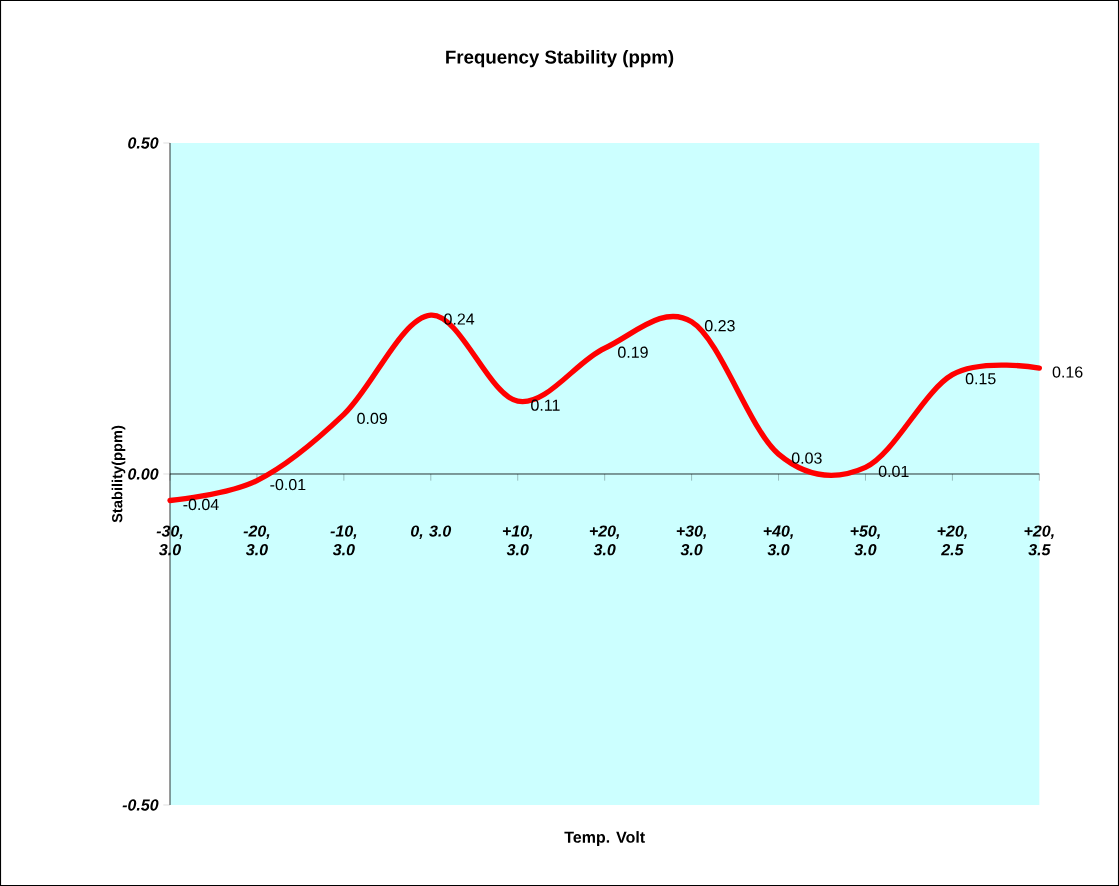 The height and width of the screenshot is (886, 1119). I want to click on x-tick-label: -10, 3.0, so click(343, 540).